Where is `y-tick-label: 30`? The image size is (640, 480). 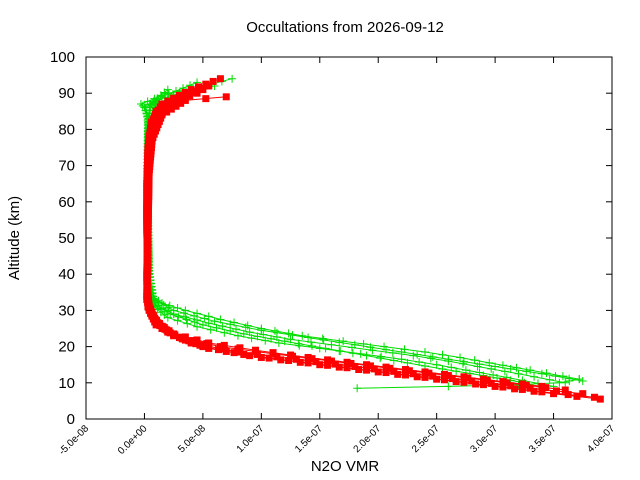 y-tick-label: 30 is located at coordinates (66, 310).